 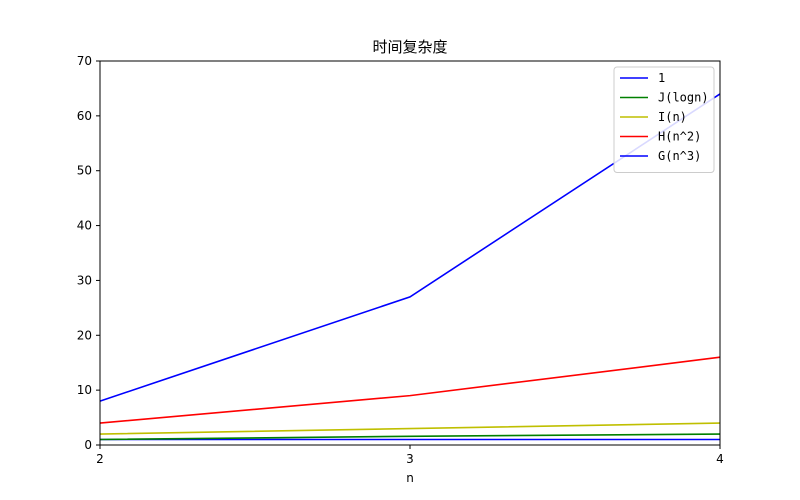 I want to click on legend-label: J(logn), so click(x=683, y=98).